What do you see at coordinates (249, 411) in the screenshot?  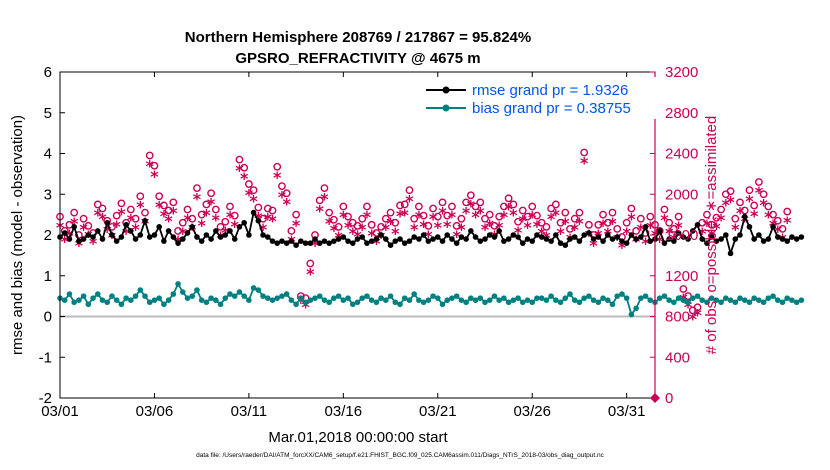 I see `x-tick-label: 03/11` at bounding box center [249, 411].